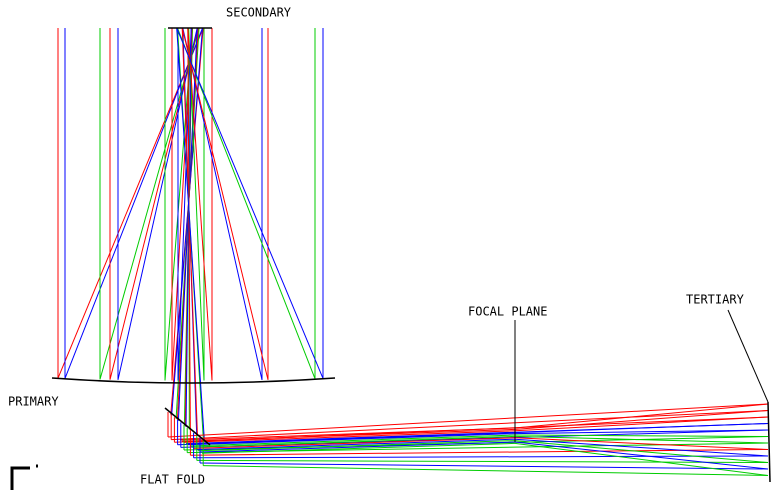  I want to click on primary-label: PRIMARY, so click(33, 402).